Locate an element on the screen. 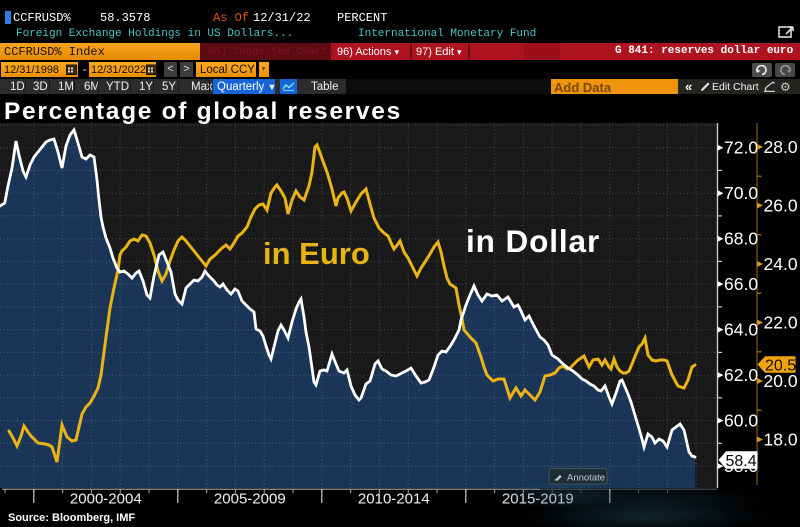 The height and width of the screenshot is (527, 800). svg-text: 20.5 is located at coordinates (780, 366).